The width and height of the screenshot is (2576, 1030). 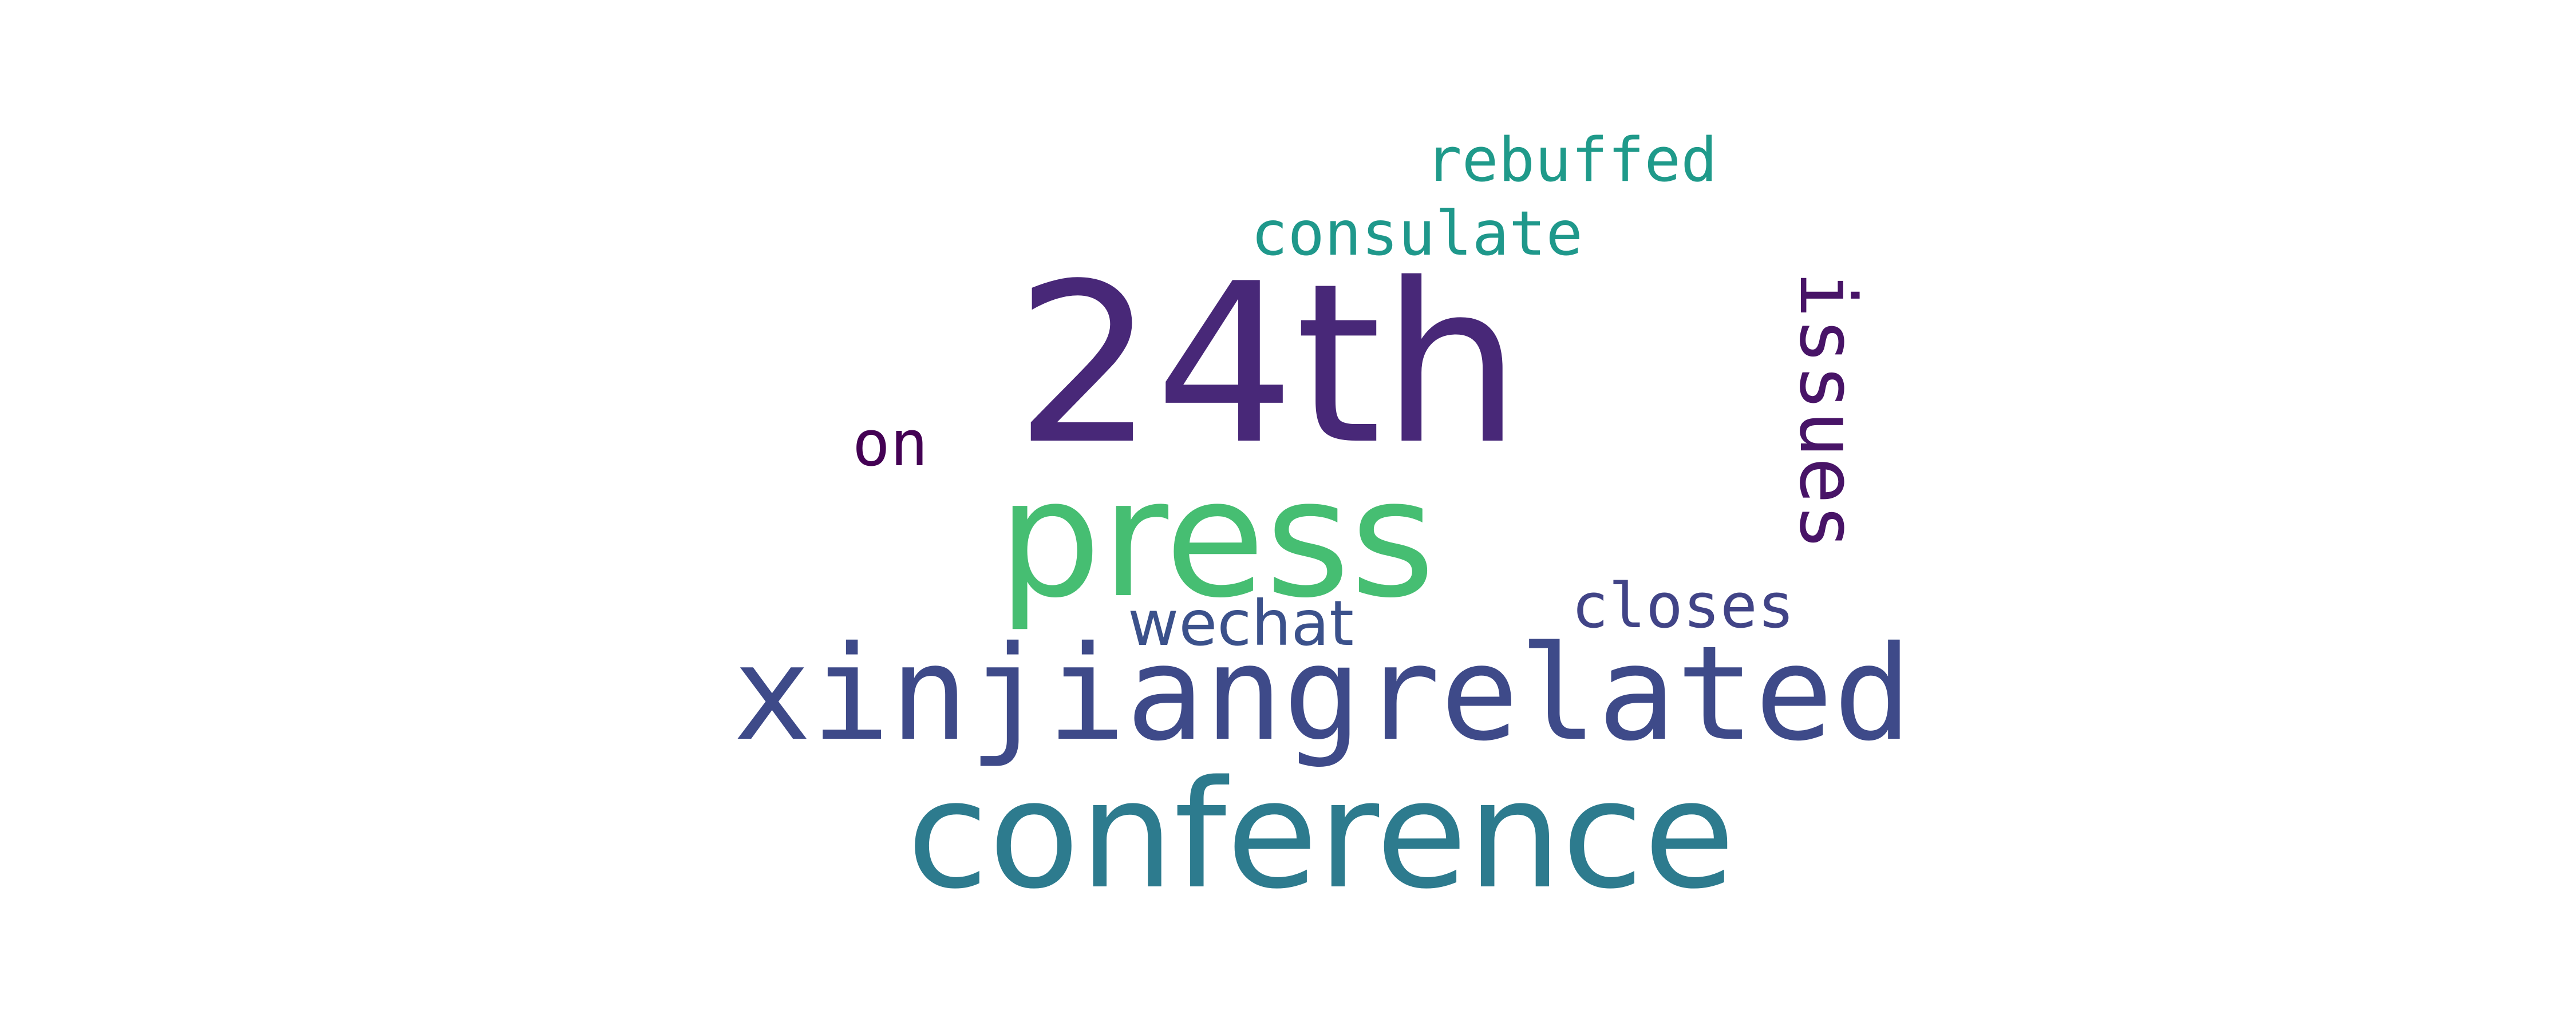 I want to click on word-issues: issues, so click(x=1827, y=410).